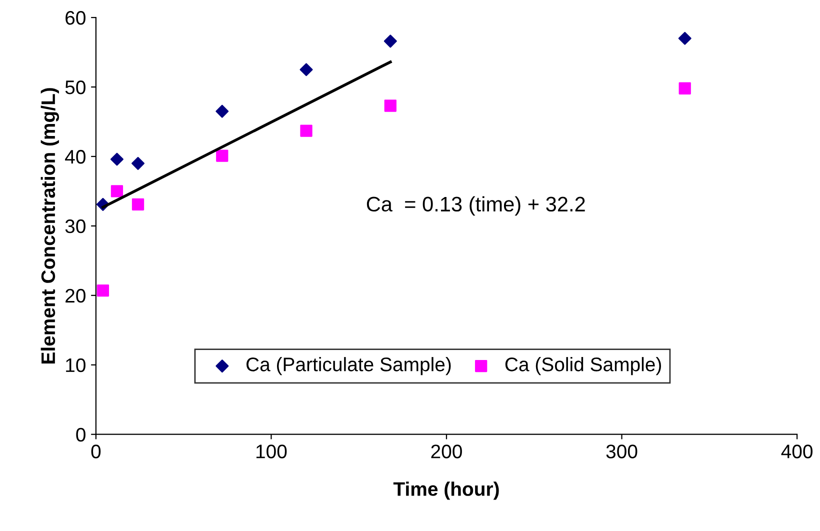 Image resolution: width=820 pixels, height=531 pixels. Describe the element at coordinates (475, 206) in the screenshot. I see `annotation: Ca = 0.13 (time) + 32.2` at that location.